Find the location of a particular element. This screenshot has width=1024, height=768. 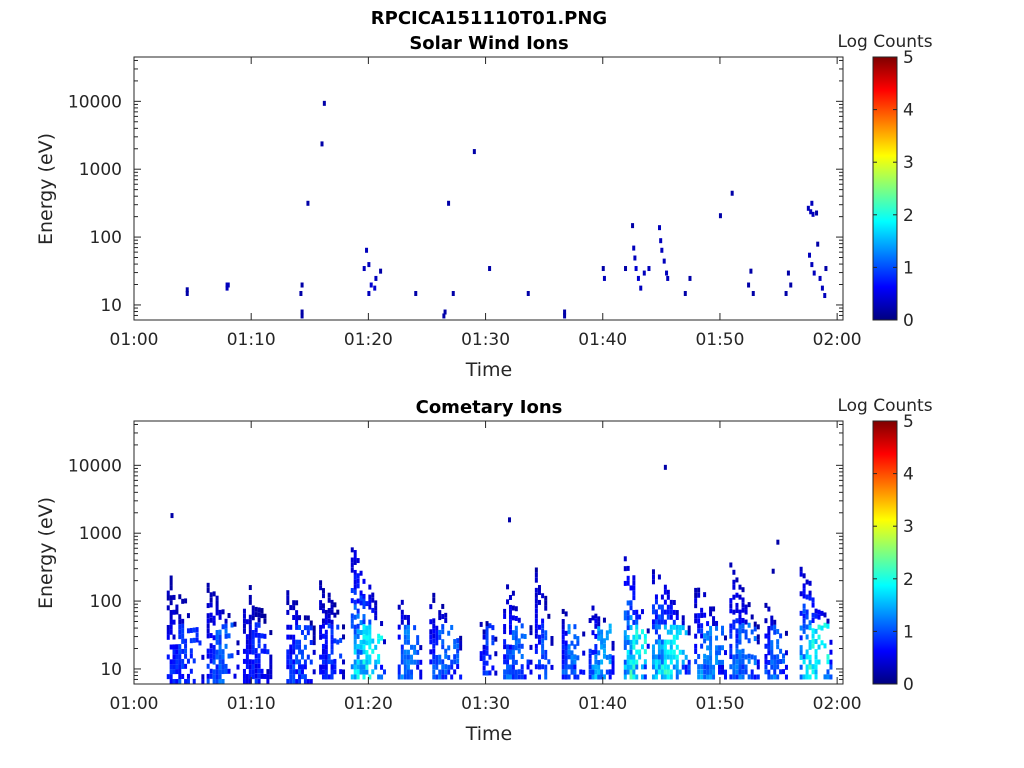

solar-wind-x-label: Time is located at coordinates (489, 370).